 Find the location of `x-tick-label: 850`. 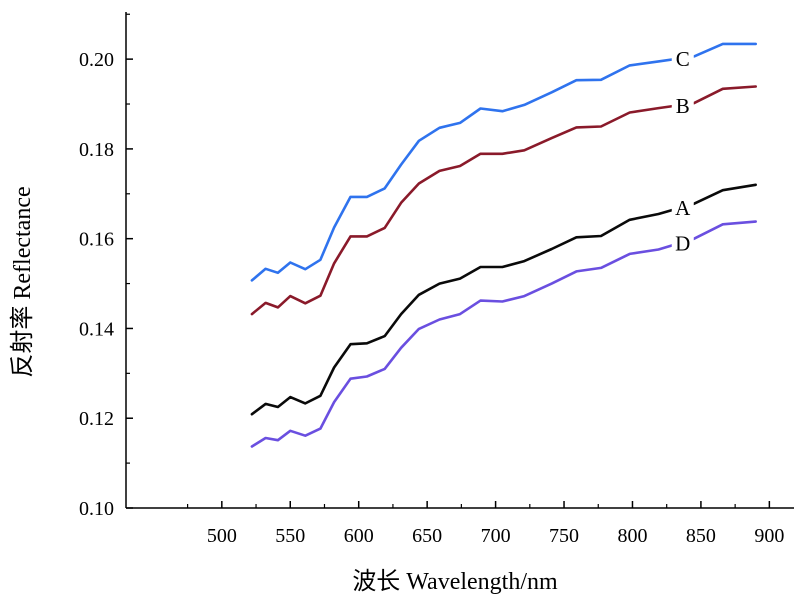

x-tick-label: 850 is located at coordinates (701, 536).